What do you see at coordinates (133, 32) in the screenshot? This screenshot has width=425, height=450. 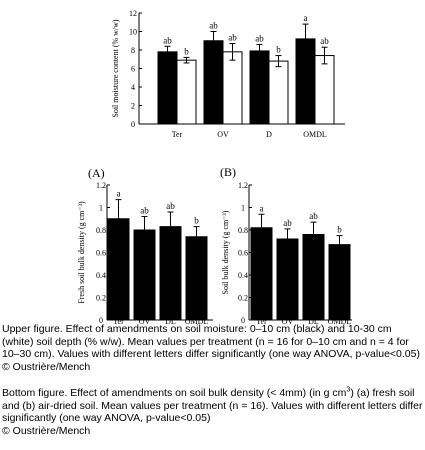 I see `y-tick-label: 10` at bounding box center [133, 32].